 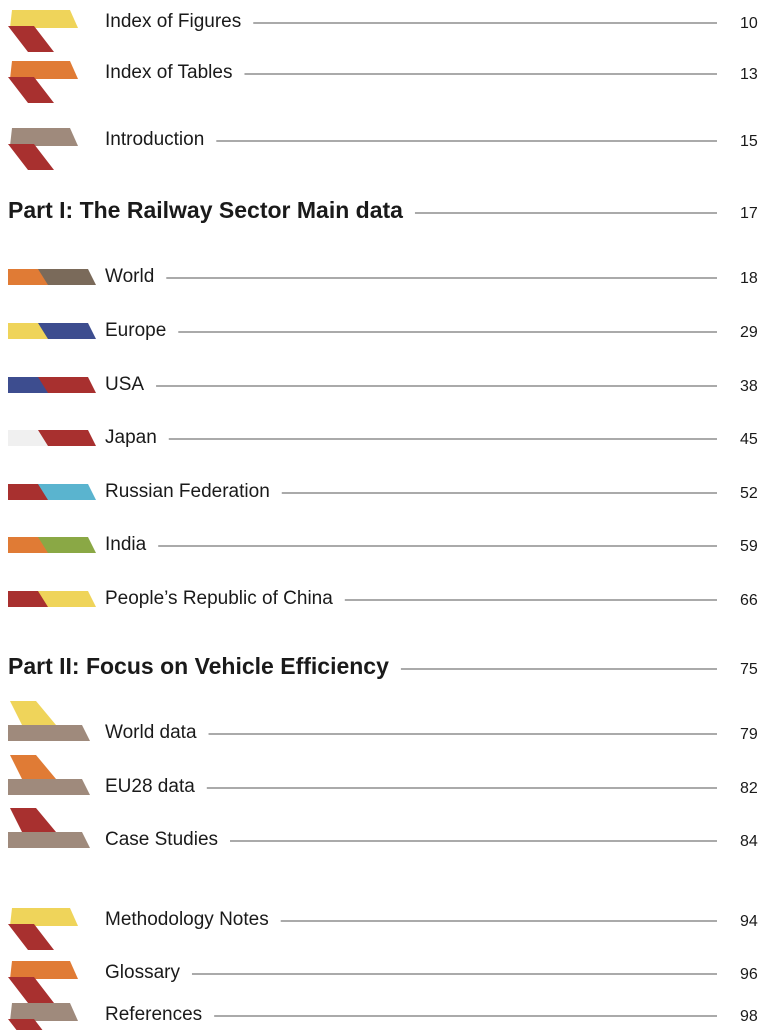 What do you see at coordinates (749, 546) in the screenshot?
I see `page-number: 59` at bounding box center [749, 546].